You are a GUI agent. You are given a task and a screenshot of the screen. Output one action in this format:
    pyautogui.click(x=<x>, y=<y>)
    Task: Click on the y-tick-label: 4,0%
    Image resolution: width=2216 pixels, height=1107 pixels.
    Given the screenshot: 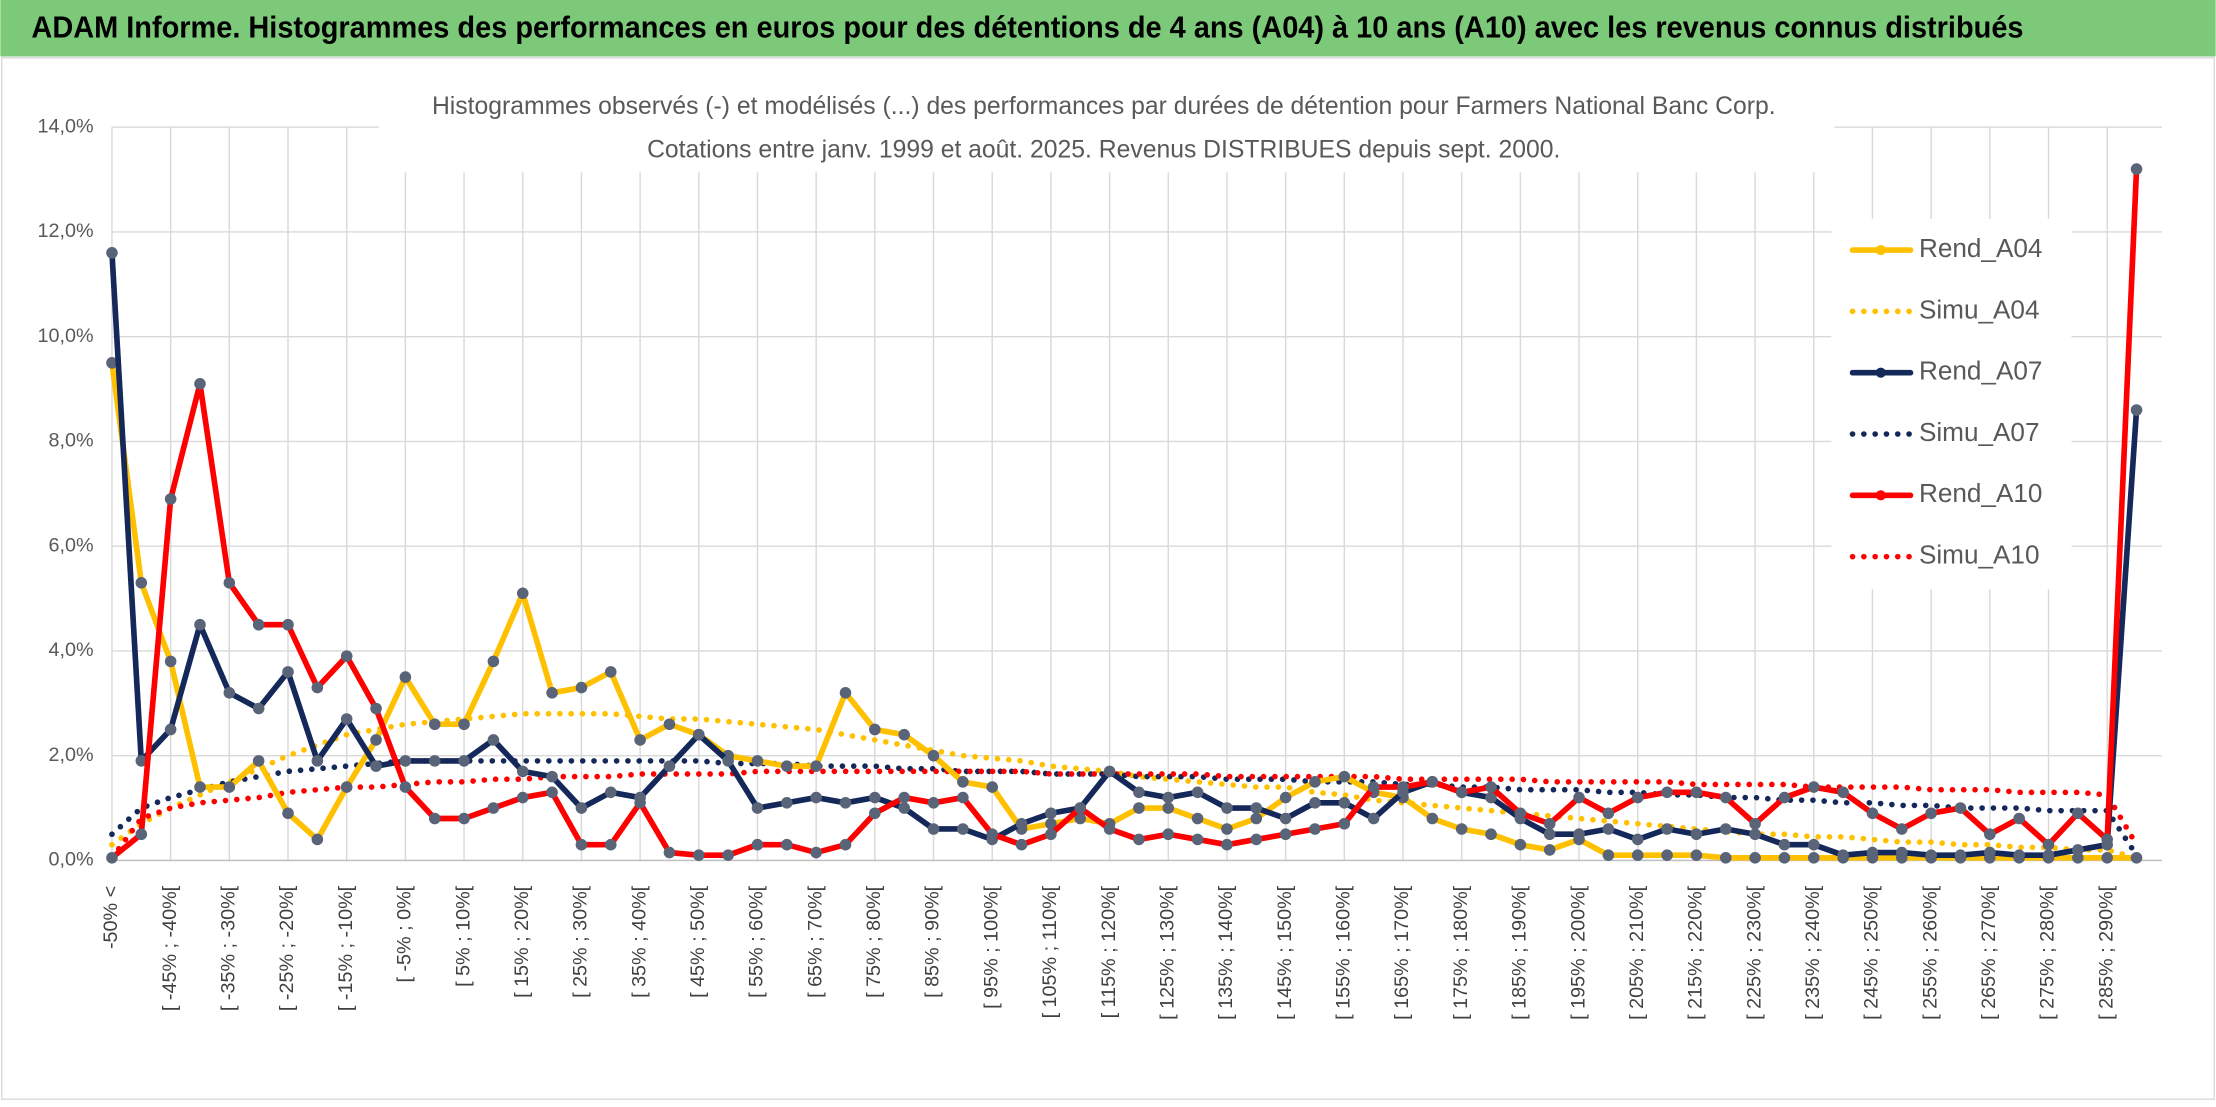 What is the action you would take?
    pyautogui.click(x=71, y=650)
    